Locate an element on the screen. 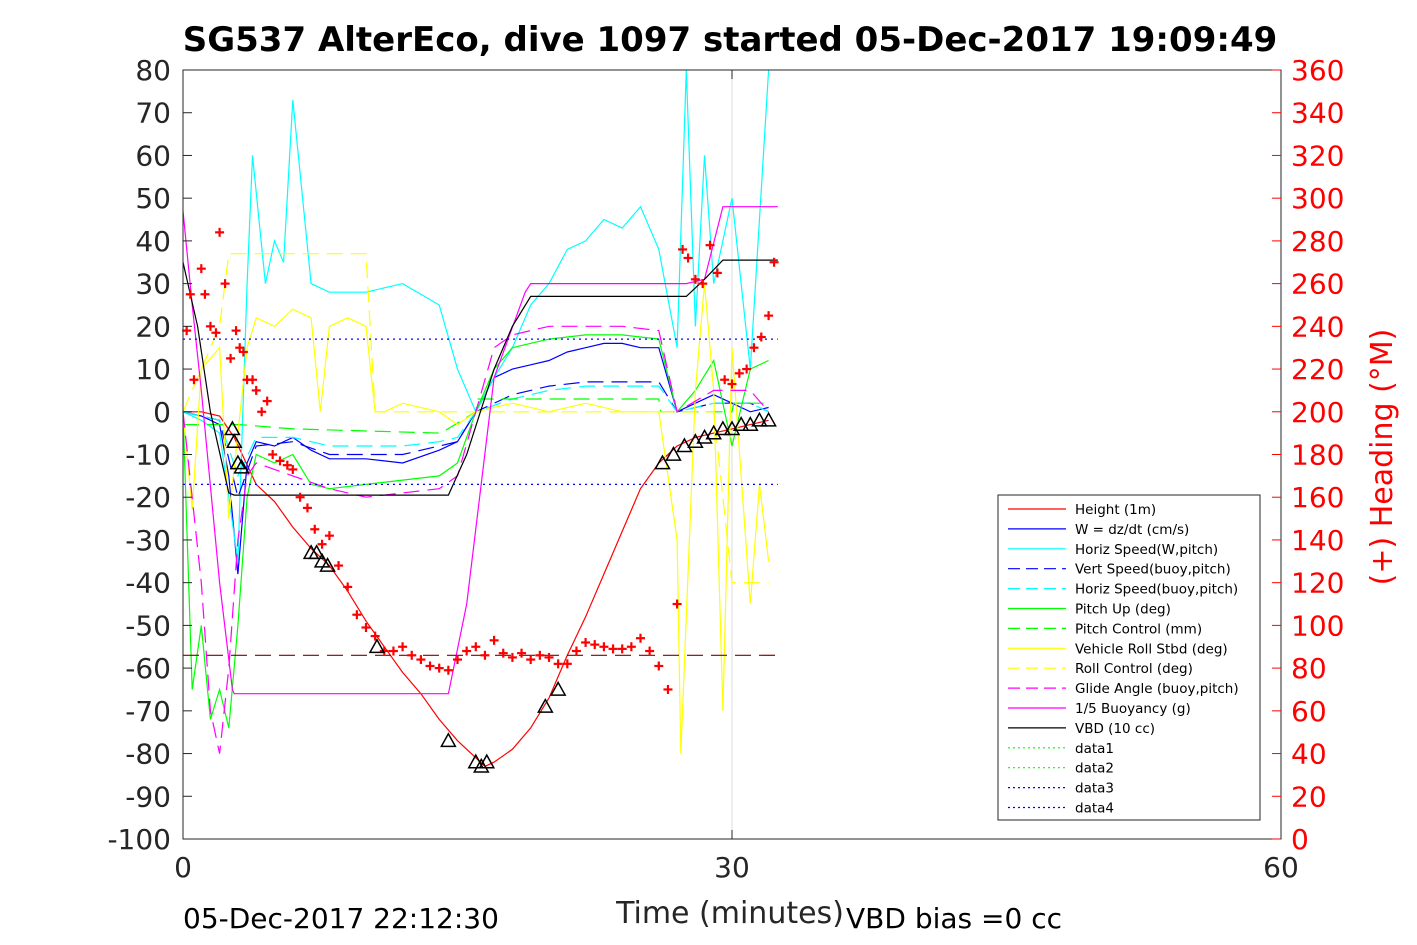 Image resolution: width=1417 pixels, height=945 pixels. legend-label: VBD (10 cc) is located at coordinates (1115, 729).